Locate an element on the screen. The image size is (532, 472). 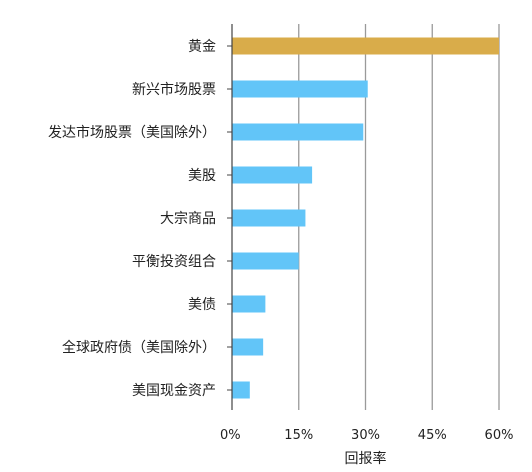
category-label-4: 大宗商品 is located at coordinates (188, 219).